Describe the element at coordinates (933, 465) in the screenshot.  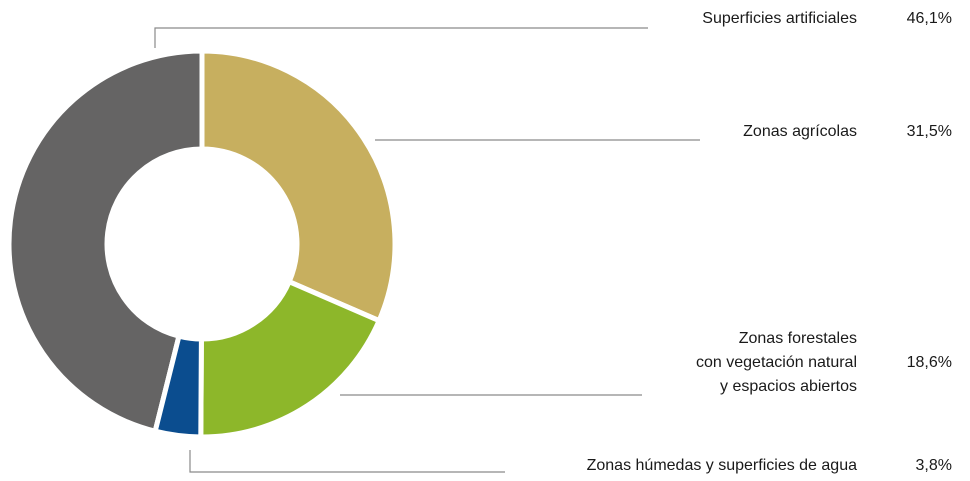
I see `value-label: 3,8%` at that location.